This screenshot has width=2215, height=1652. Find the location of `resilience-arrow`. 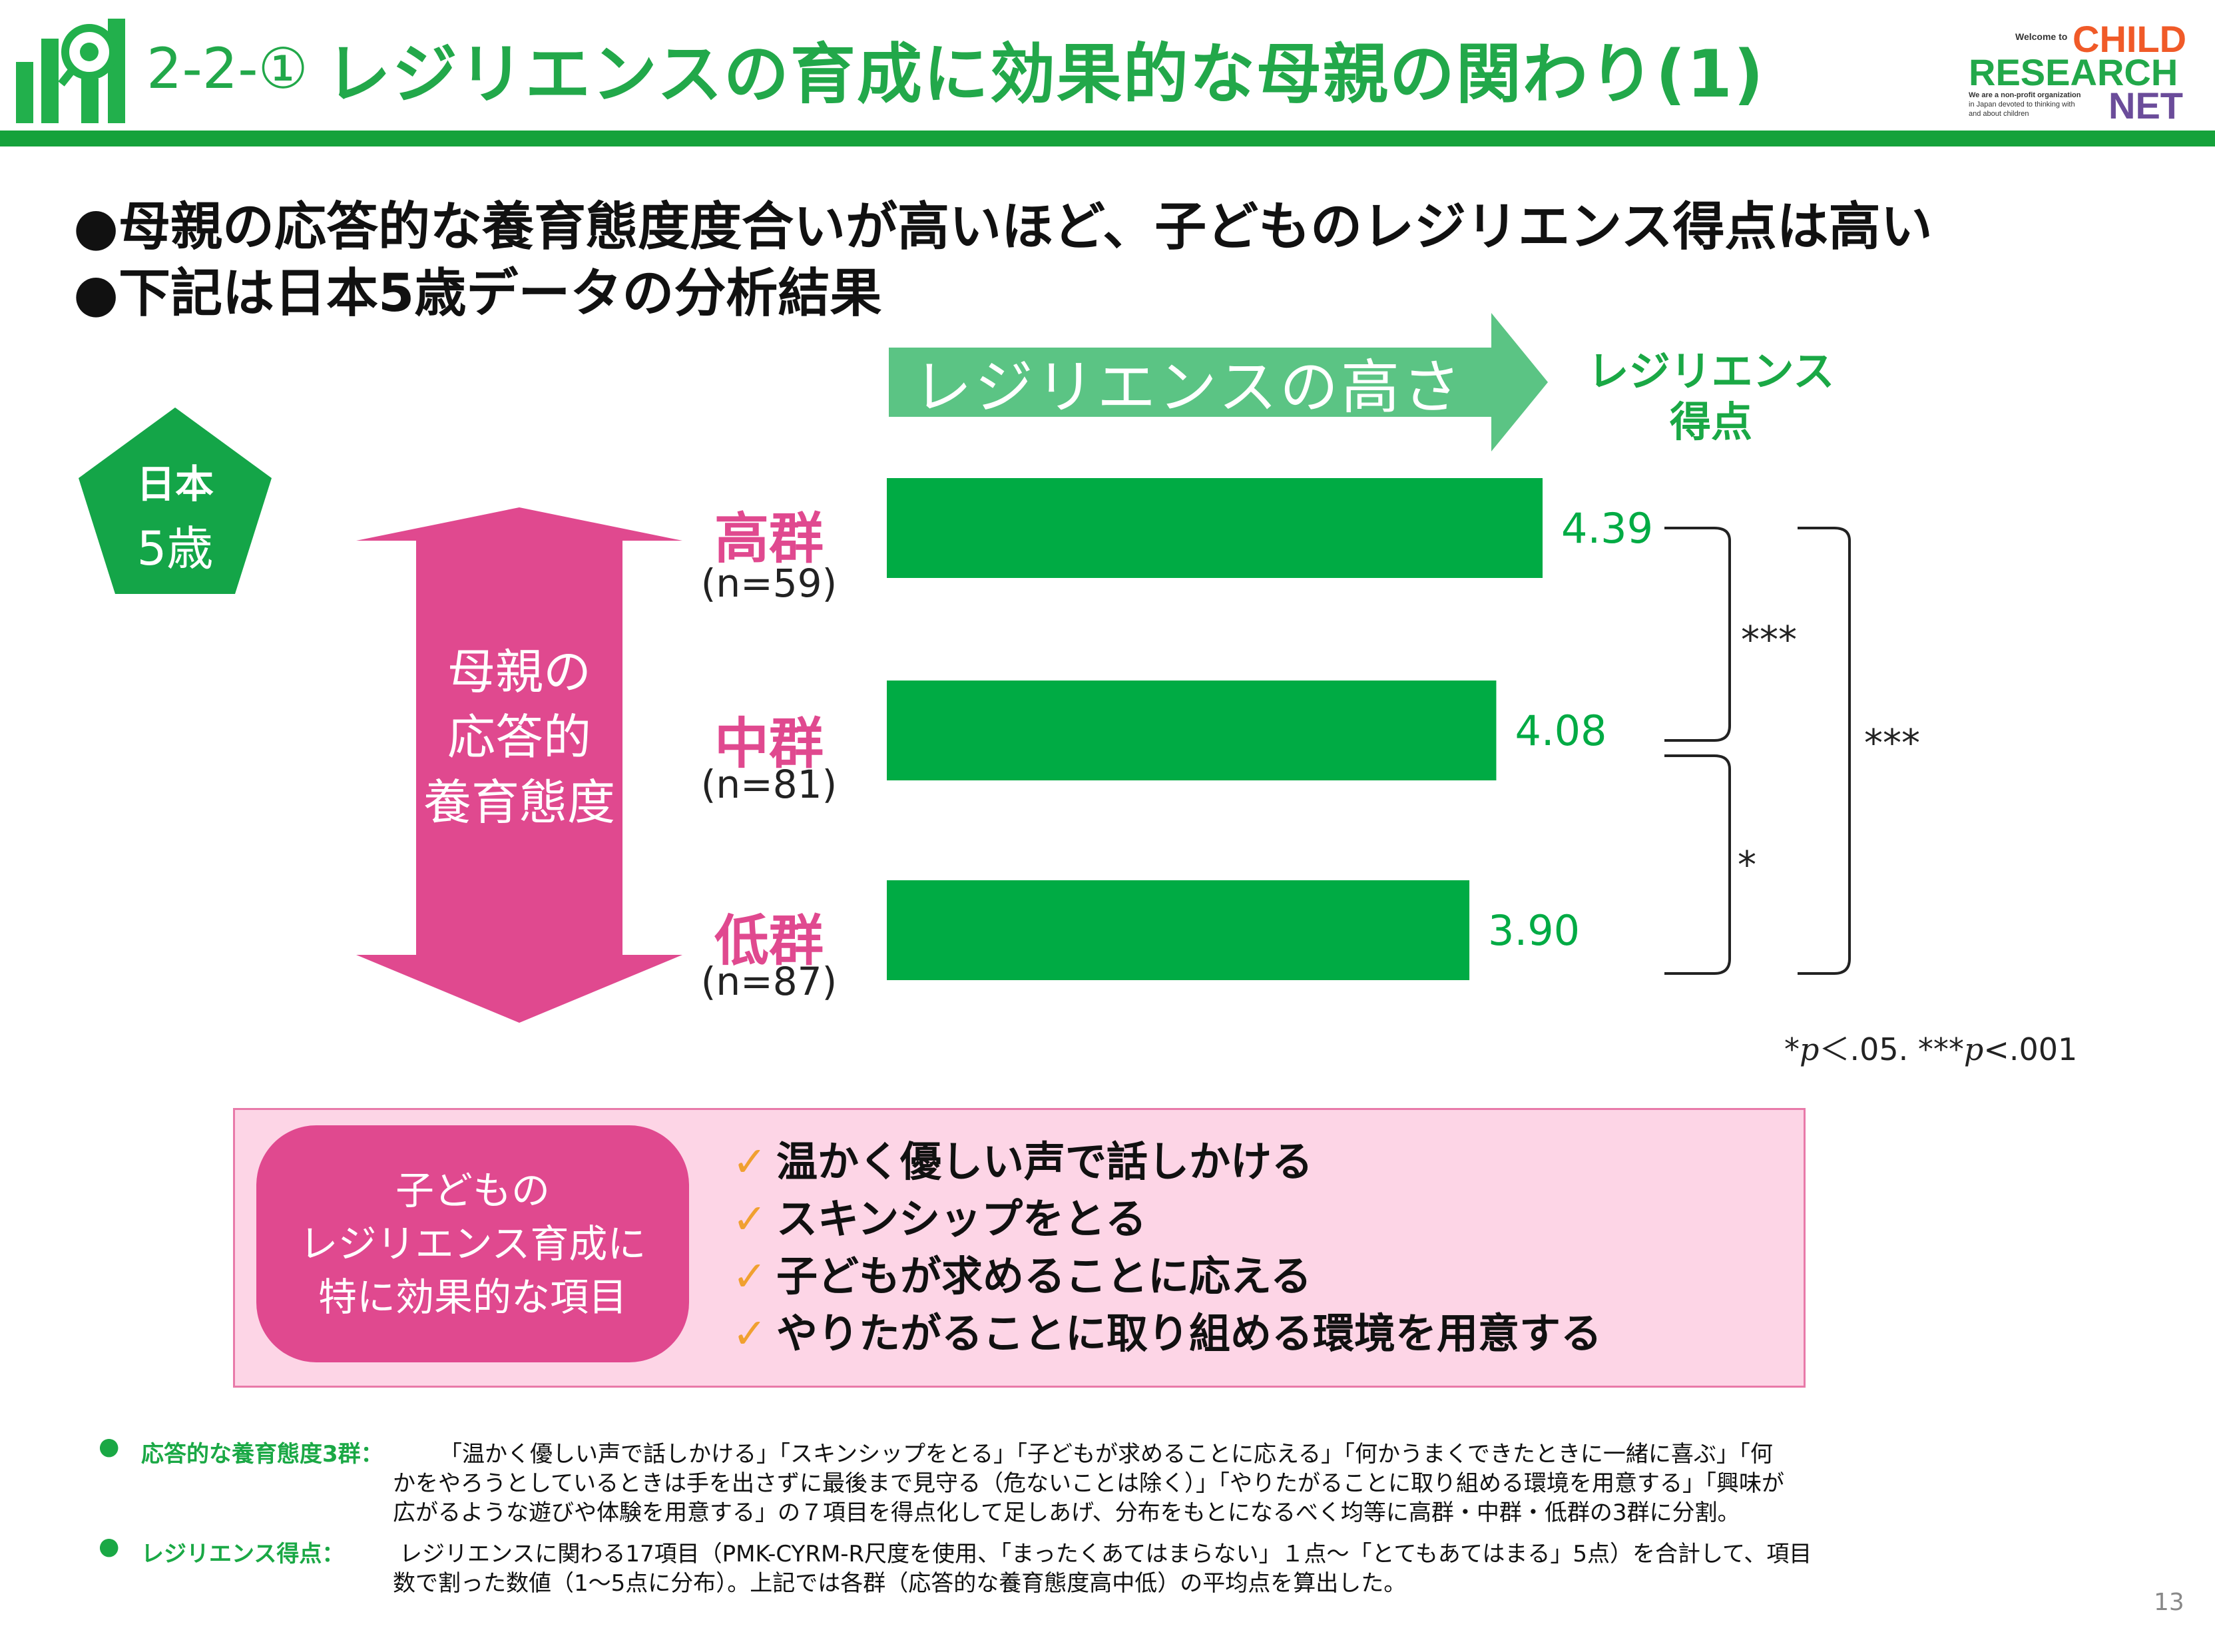

resilience-arrow is located at coordinates (1218, 382).